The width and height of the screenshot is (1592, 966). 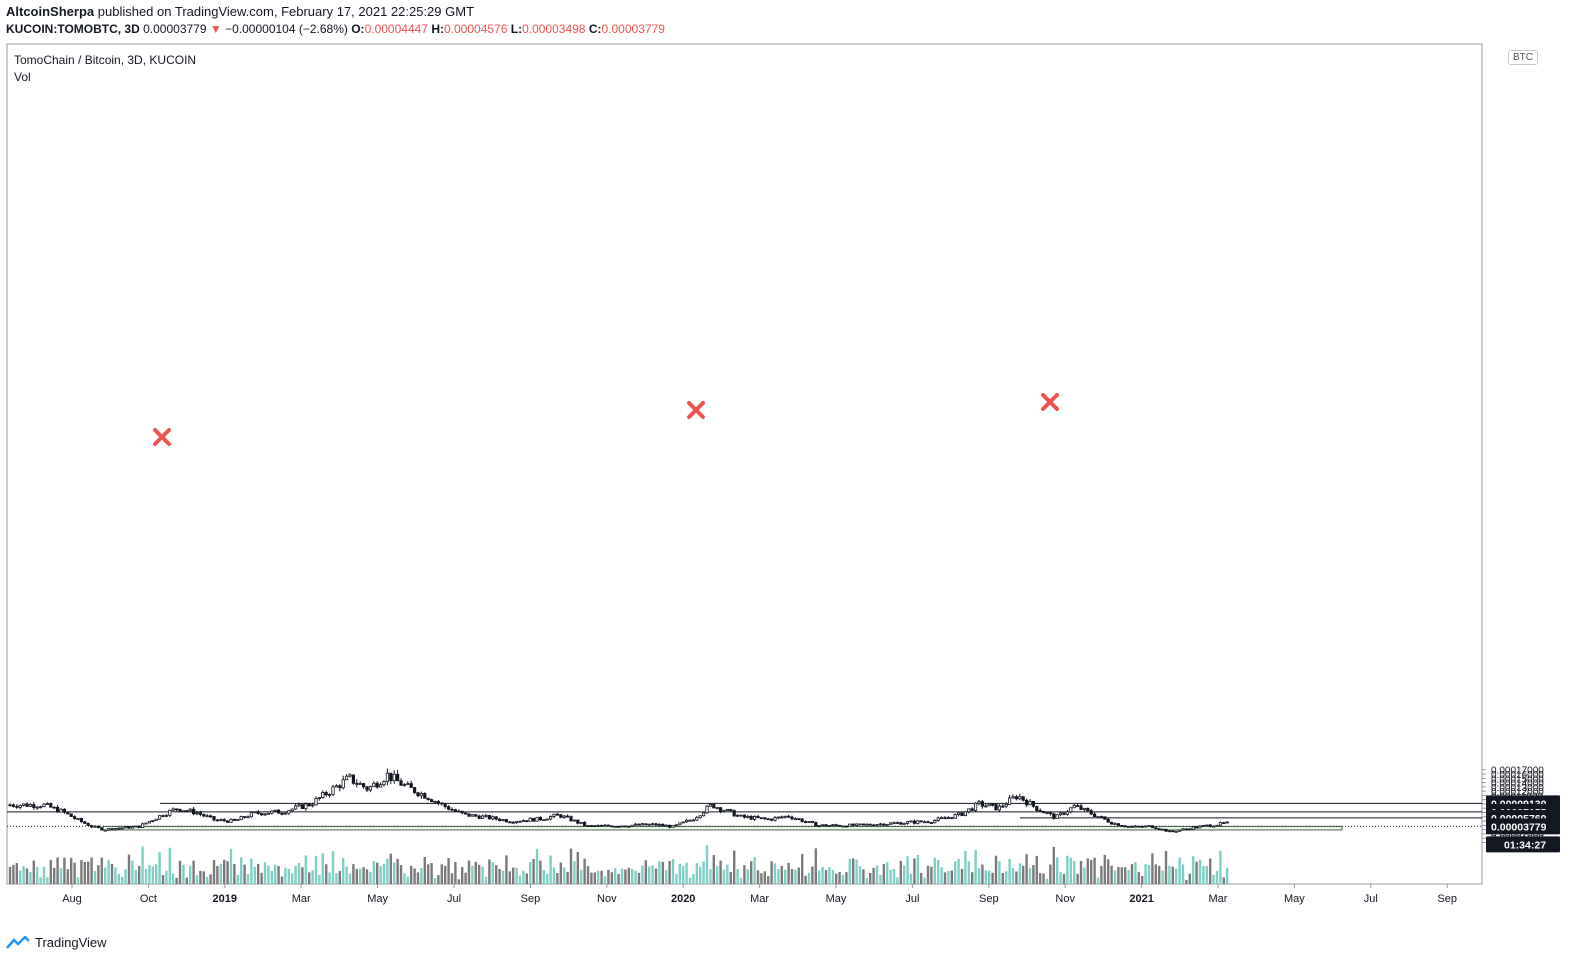 I want to click on x-tick-label: May, so click(x=377, y=899).